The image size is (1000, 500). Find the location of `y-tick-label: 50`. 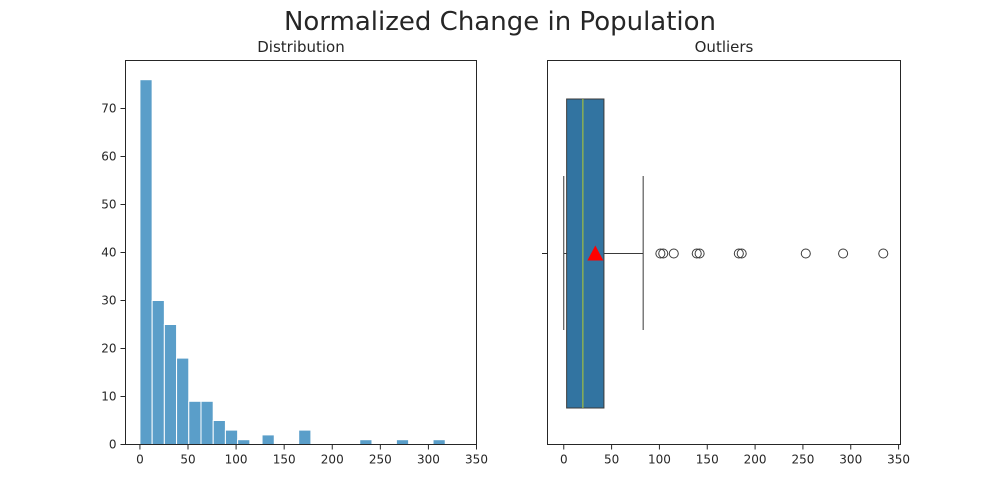

y-tick-label: 50 is located at coordinates (108, 205).